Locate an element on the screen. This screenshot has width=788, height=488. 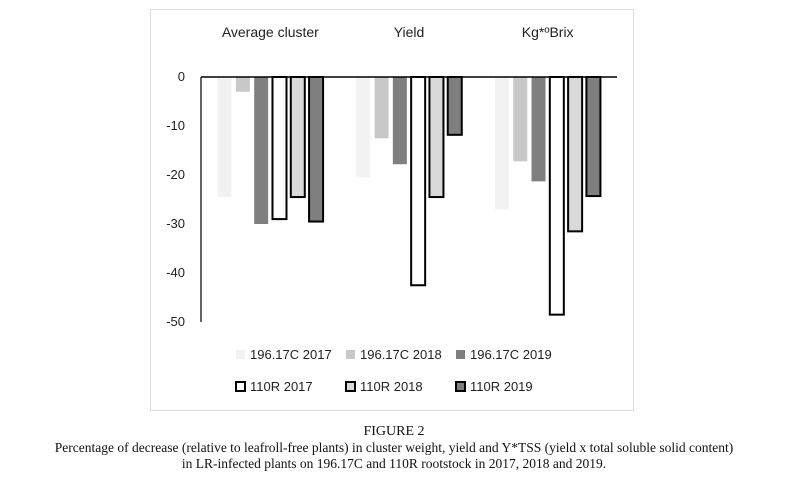
figure-label: FIGURE 2 is located at coordinates (394, 431).